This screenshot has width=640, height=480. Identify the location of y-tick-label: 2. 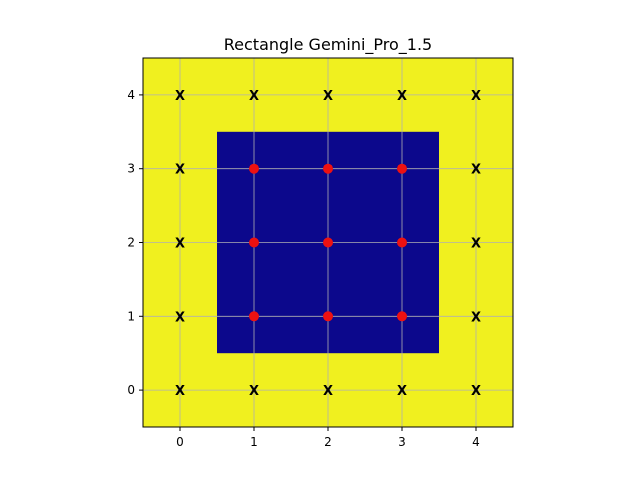
(131, 243).